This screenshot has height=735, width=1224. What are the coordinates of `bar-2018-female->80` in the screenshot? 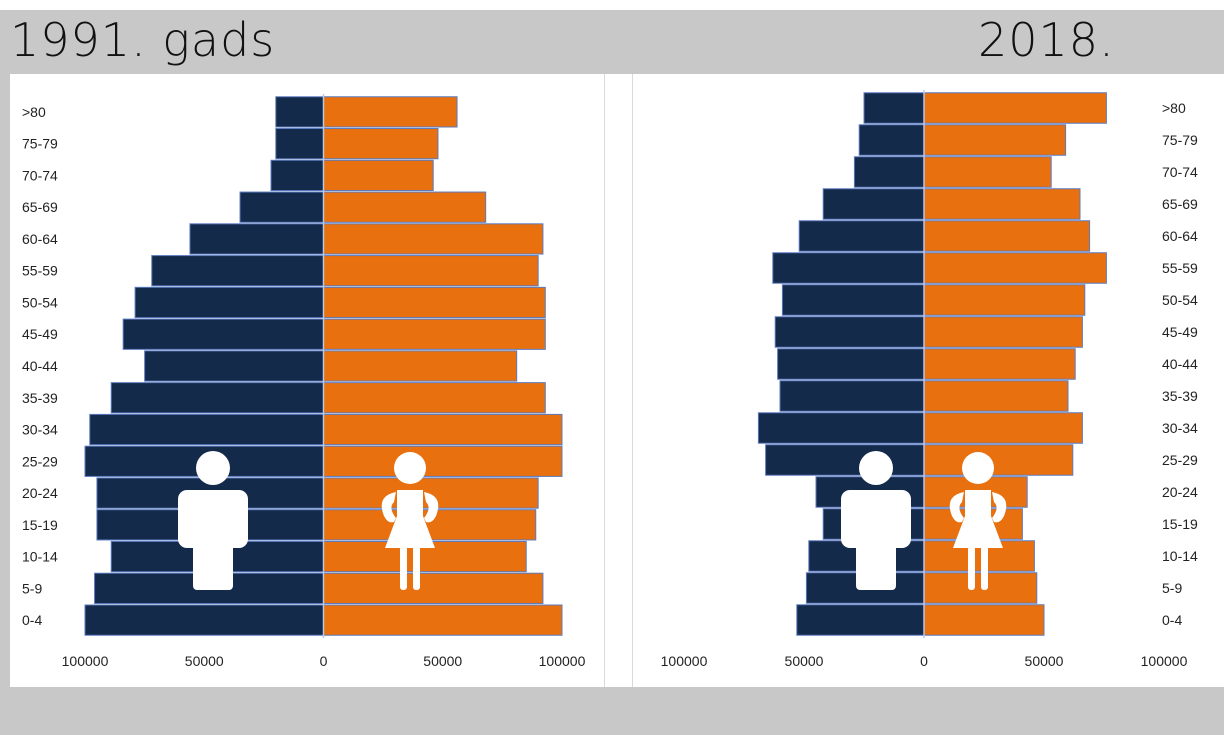 It's located at (1015, 108).